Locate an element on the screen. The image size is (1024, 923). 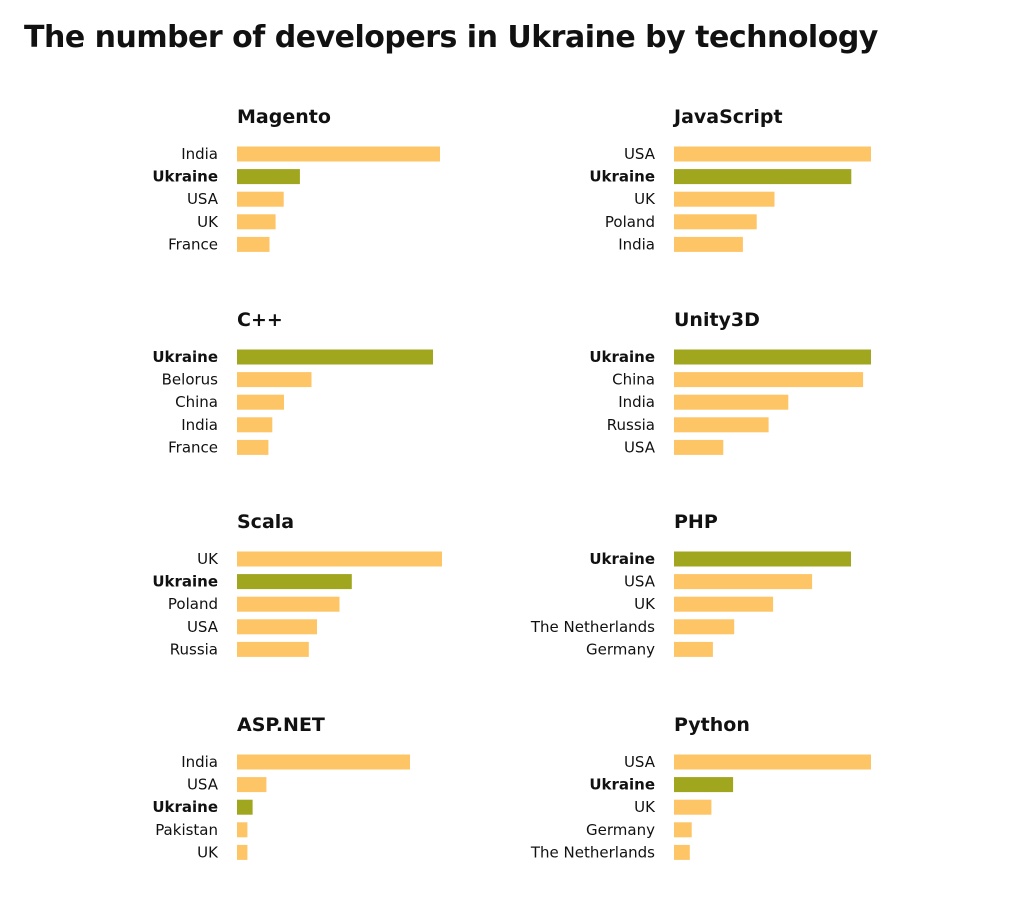
chart-panel: C++ Ukraine Belorus China India France is located at coordinates (292, 382).